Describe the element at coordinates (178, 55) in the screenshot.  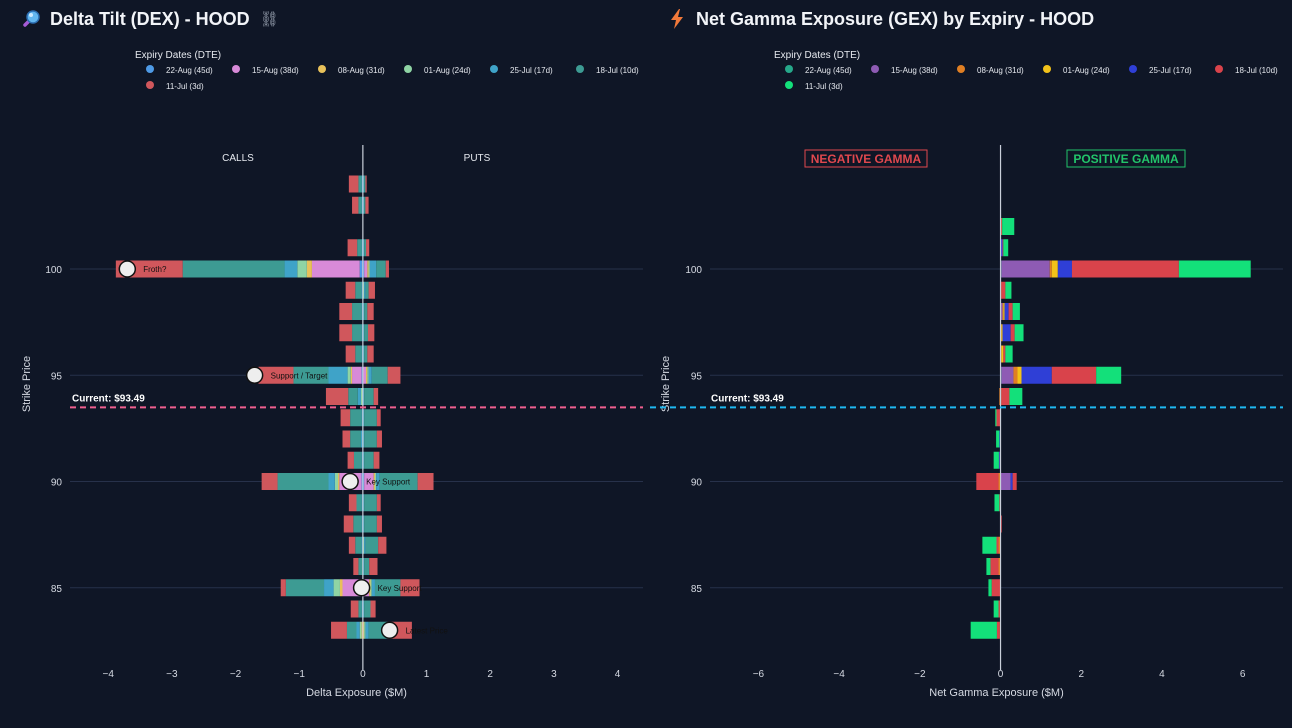
I see `legend-title: Expiry Dates (DTE)` at that location.